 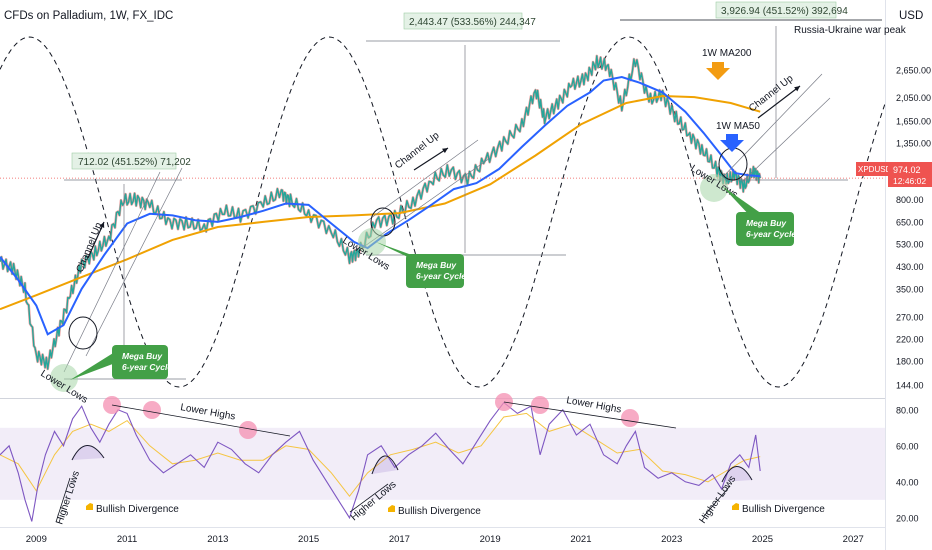 What do you see at coordinates (442, 463) in the screenshot?
I see `rsi-band` at bounding box center [442, 463].